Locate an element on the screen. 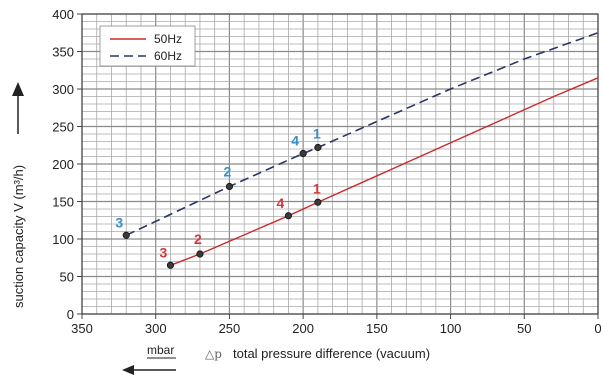 This screenshot has width=603, height=378. y-axis-title: suction capacity V (m³/h) is located at coordinates (18, 195).